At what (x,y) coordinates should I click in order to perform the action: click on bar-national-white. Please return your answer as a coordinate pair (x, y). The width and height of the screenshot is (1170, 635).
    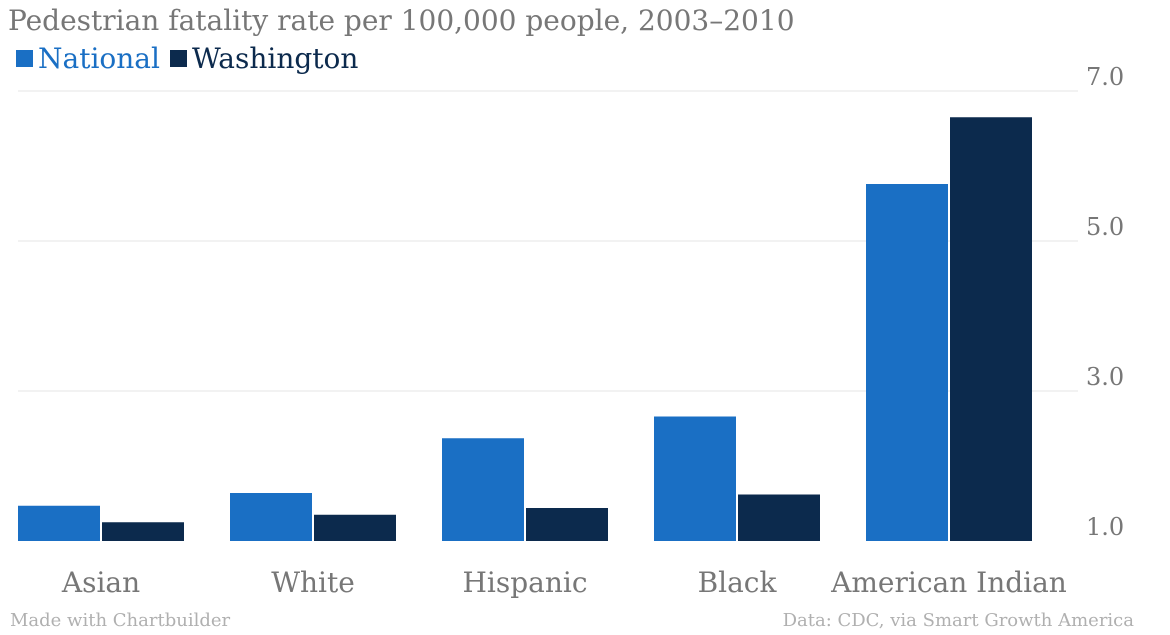
    Looking at the image, I should click on (271, 517).